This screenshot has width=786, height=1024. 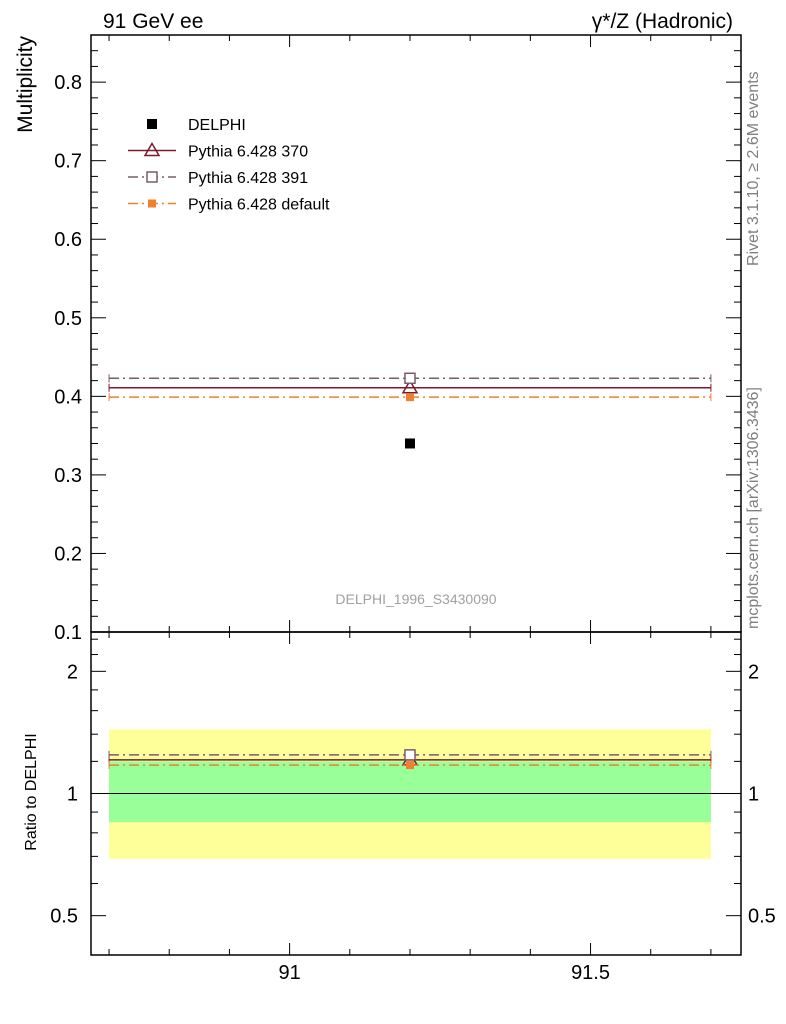 I want to click on rivet-side-label: Rivet 3.1.10, ≥ 2.6M events, so click(x=753, y=168).